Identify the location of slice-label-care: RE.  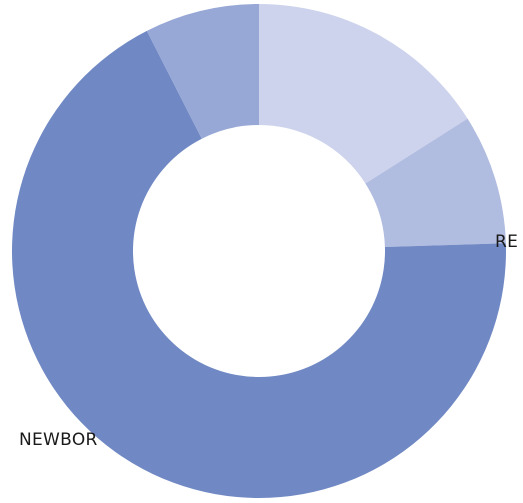
(507, 242).